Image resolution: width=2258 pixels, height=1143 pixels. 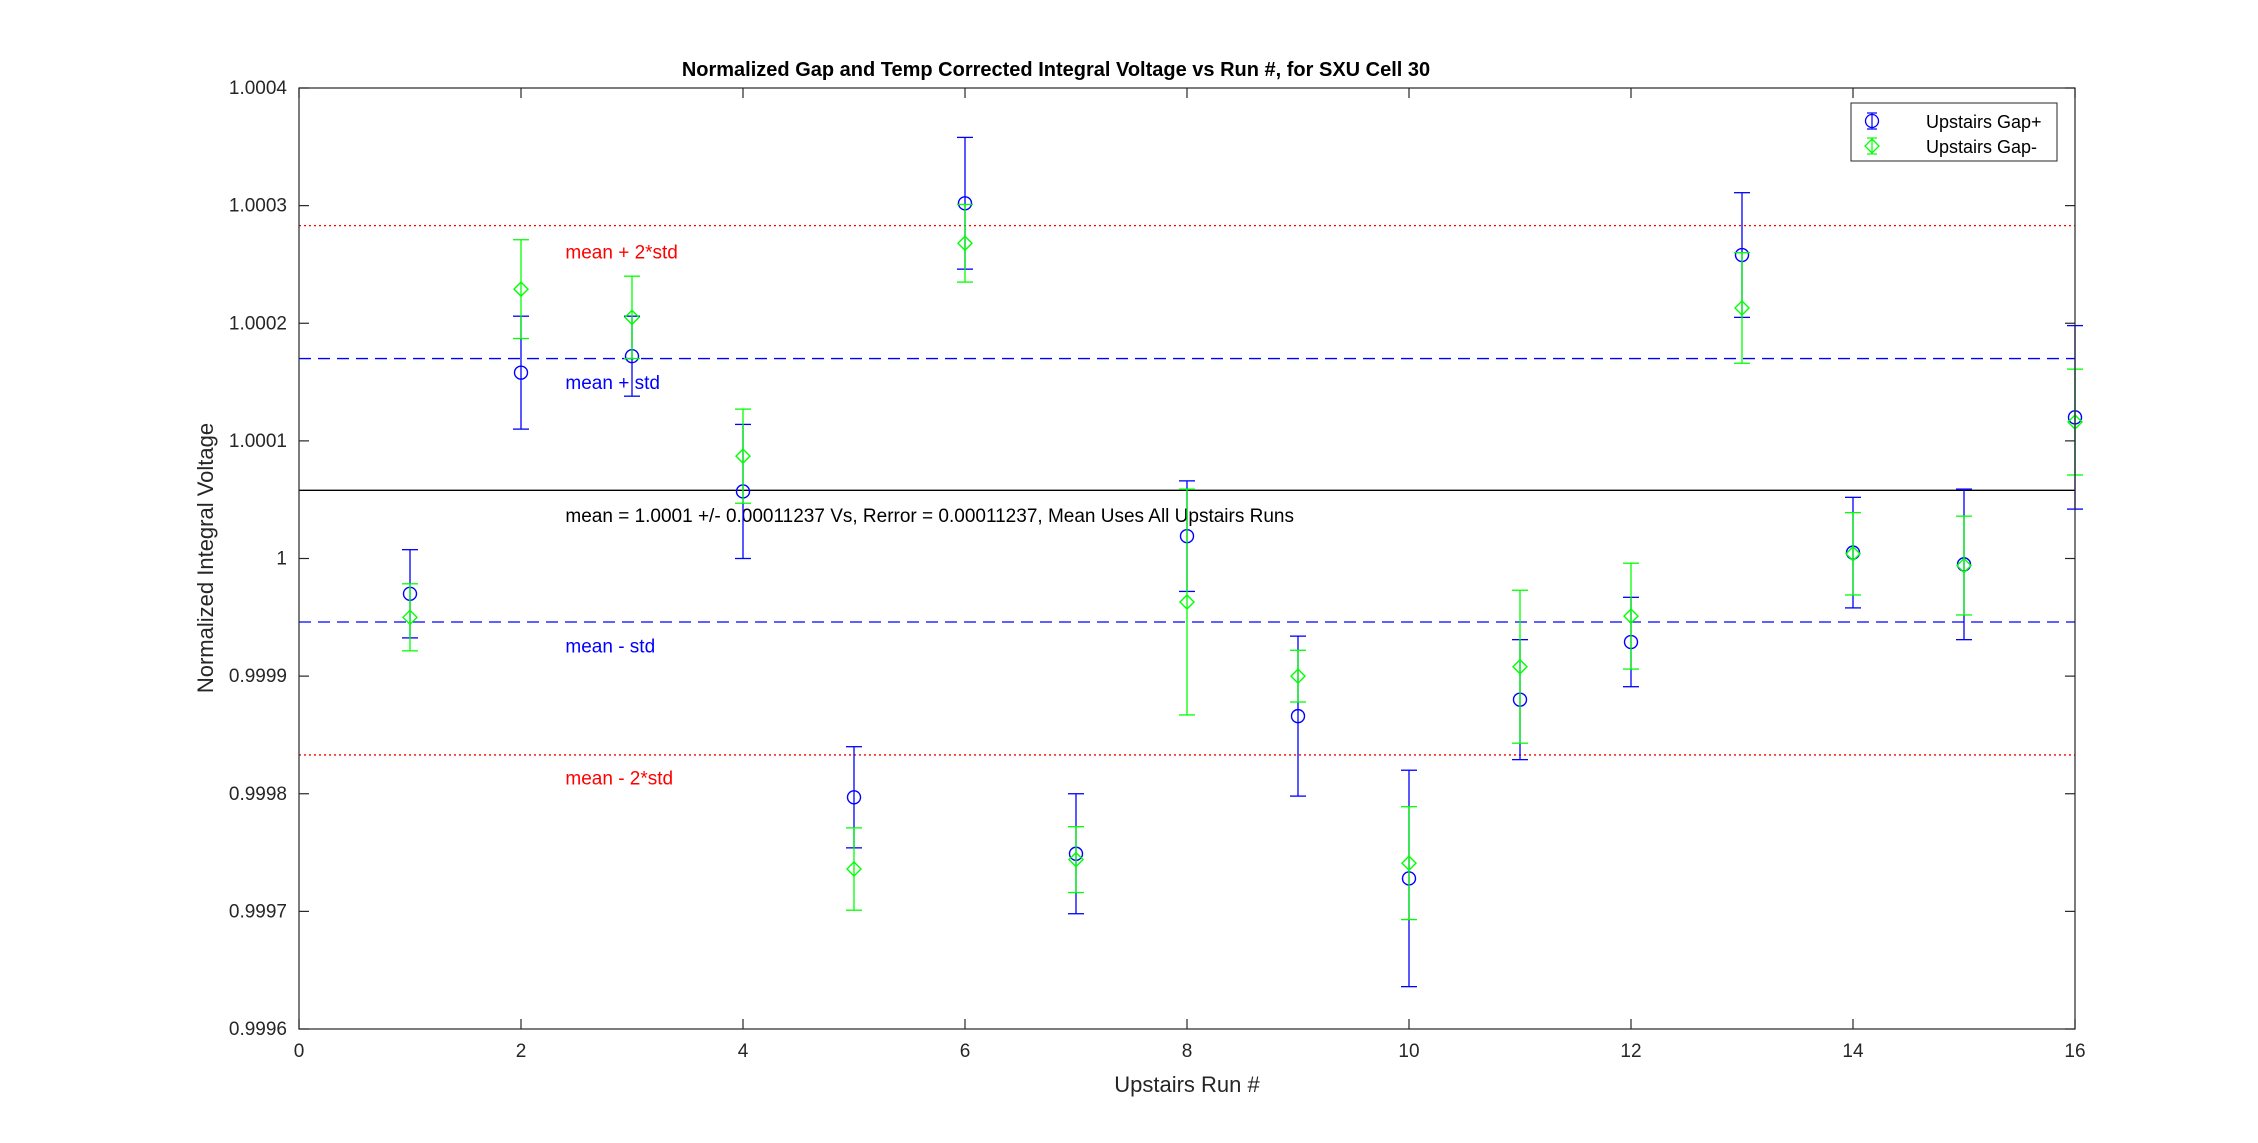 I want to click on legend-entry-gap-plus: Upstairs Gap+, so click(x=1953, y=122).